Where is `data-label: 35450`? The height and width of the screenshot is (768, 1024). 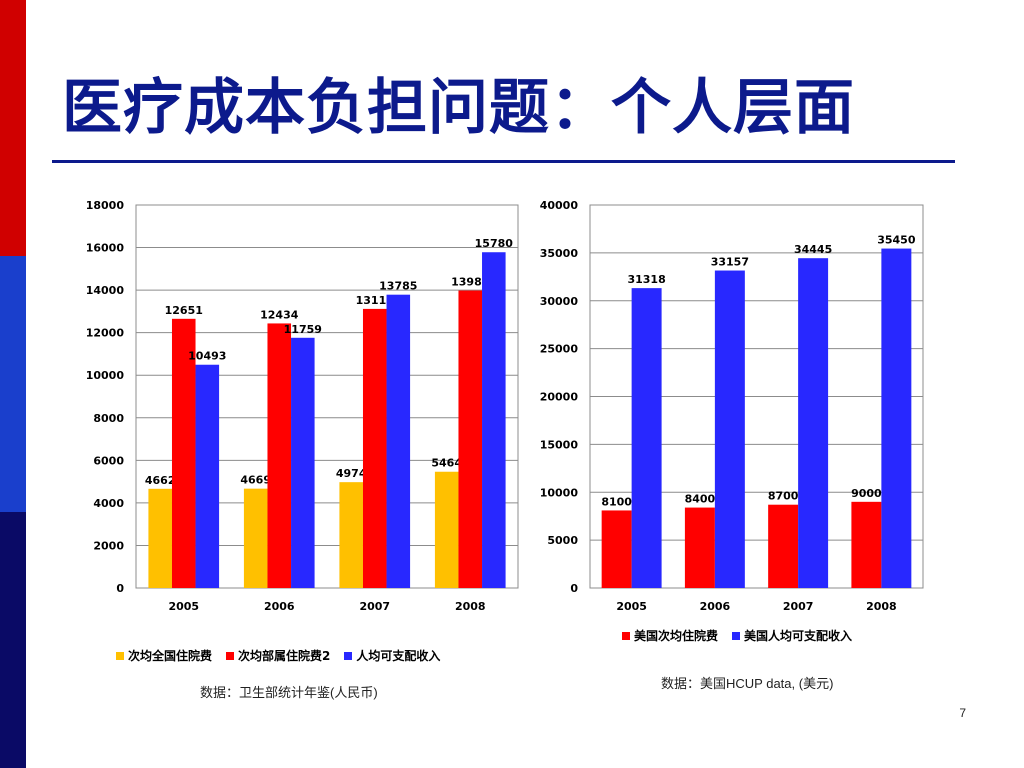
data-label: 35450 is located at coordinates (896, 240).